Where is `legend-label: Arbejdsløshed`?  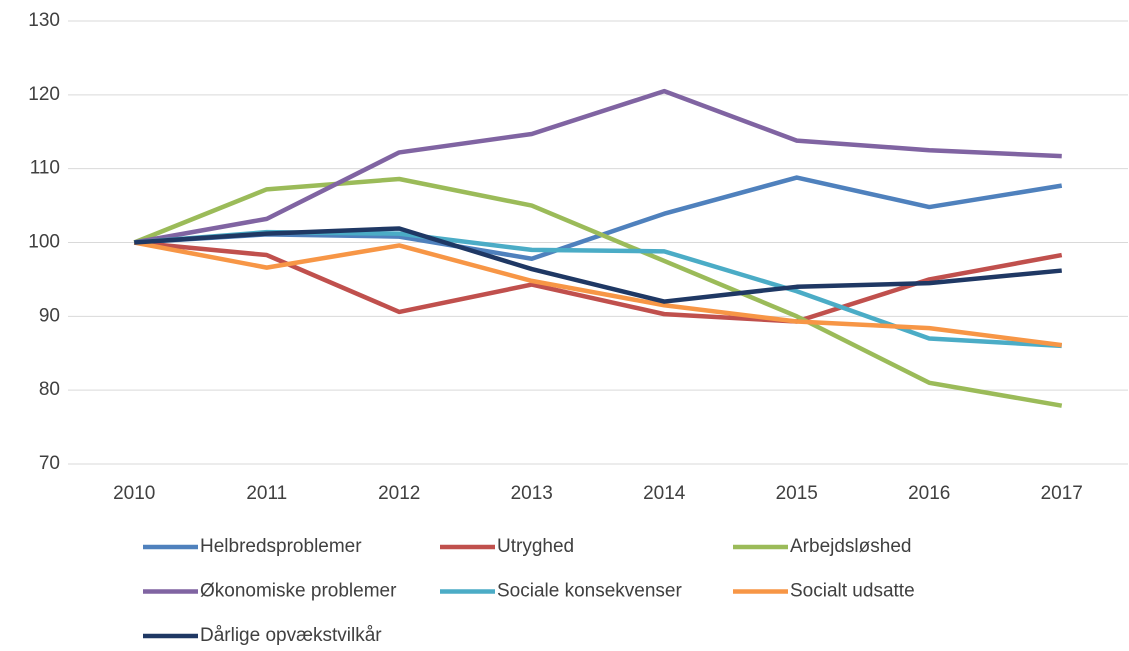 legend-label: Arbejdsløshed is located at coordinates (850, 546).